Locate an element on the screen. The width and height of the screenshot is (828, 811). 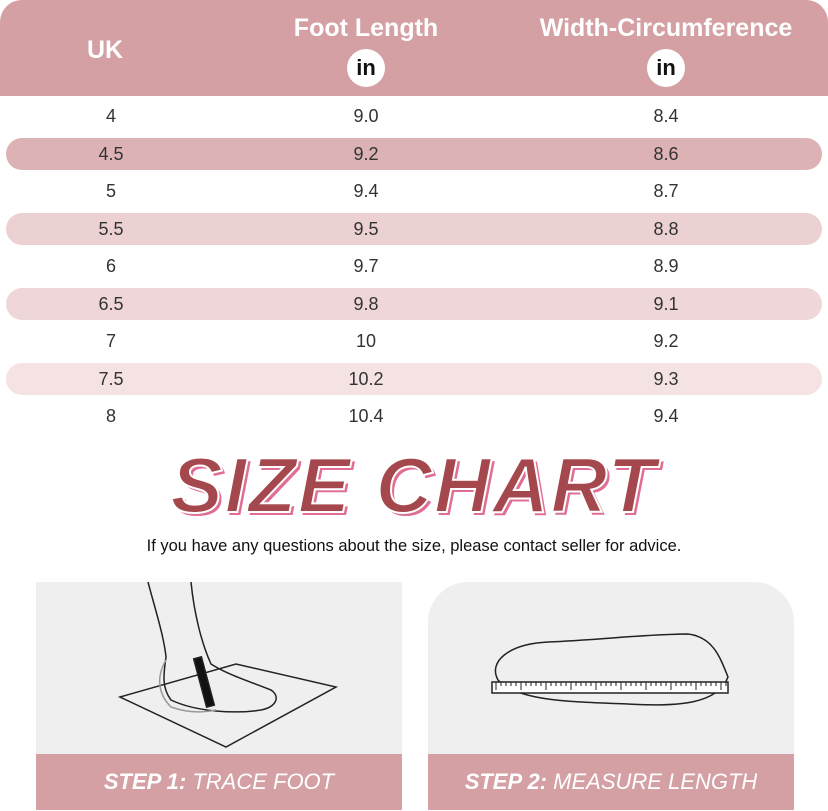
header-foot-length: Foot Length in is located at coordinates (366, 50).